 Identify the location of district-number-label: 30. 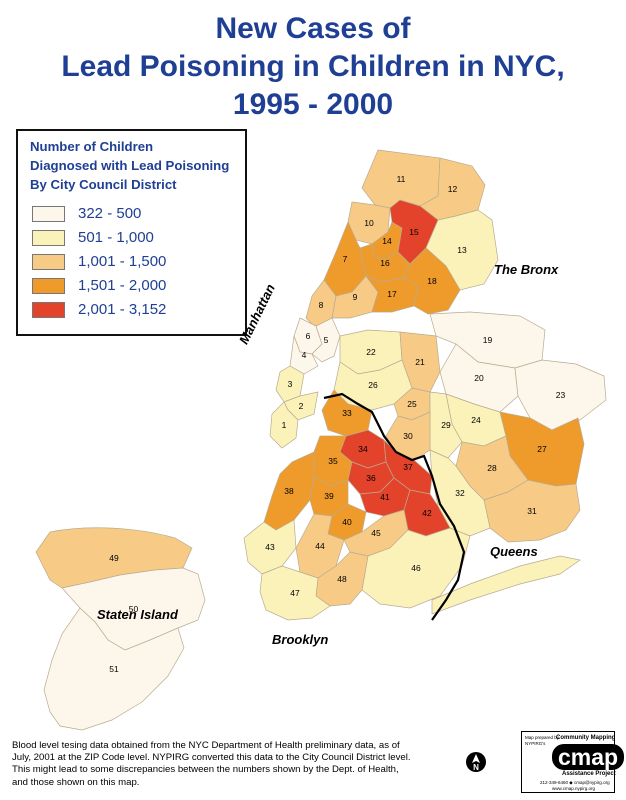
(408, 436).